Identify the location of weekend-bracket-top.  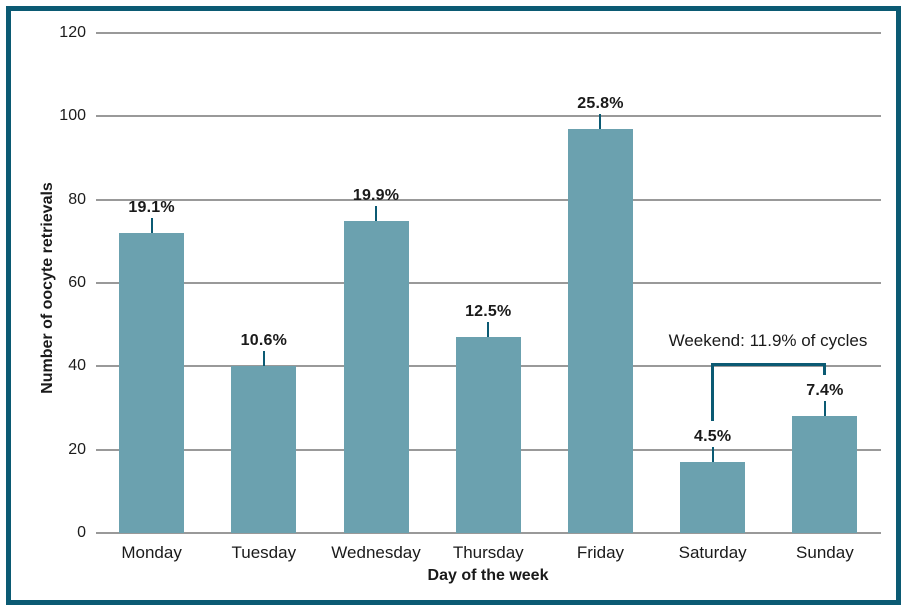
(769, 364).